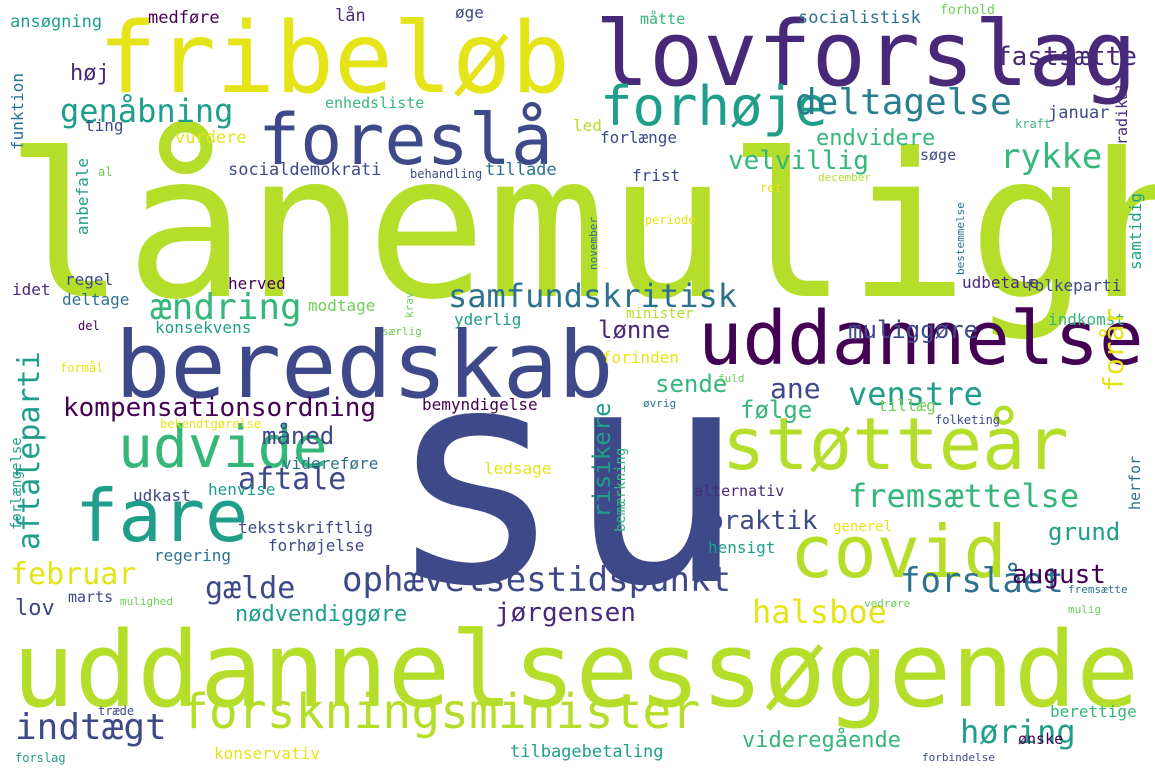  I want to click on word-venstre: venstre, so click(915, 394).